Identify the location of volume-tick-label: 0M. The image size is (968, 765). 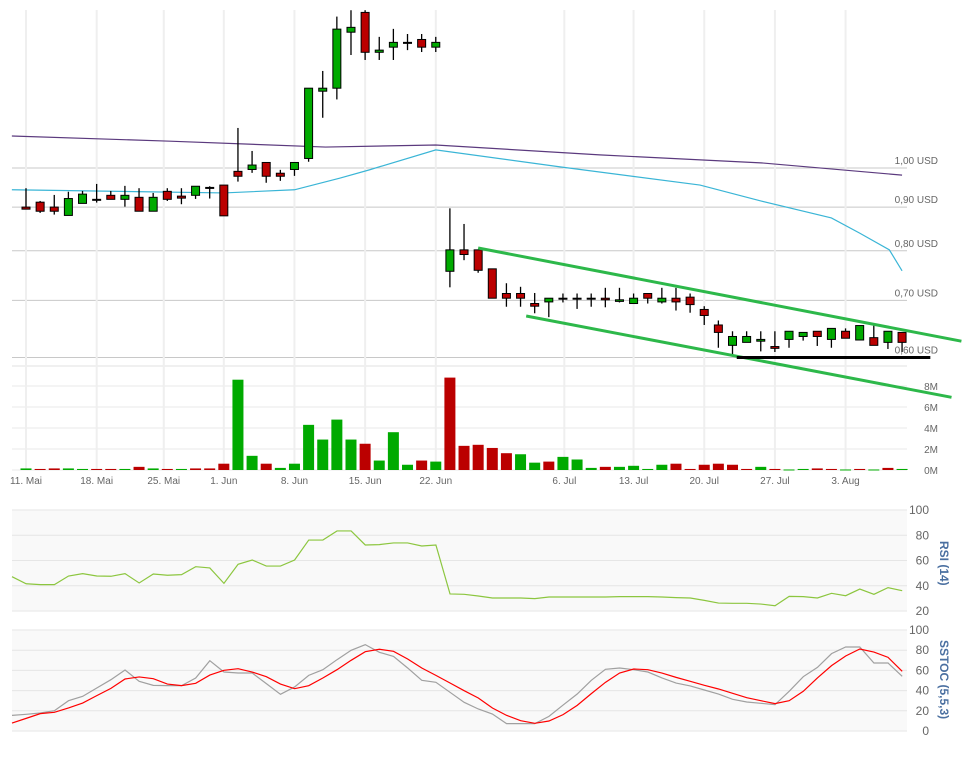
(931, 471).